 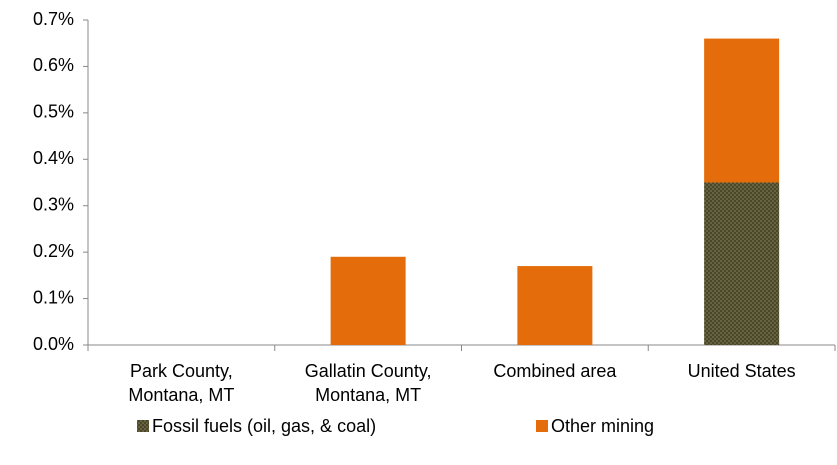 What do you see at coordinates (53, 297) in the screenshot?
I see `y-tick-label: 0.1%` at bounding box center [53, 297].